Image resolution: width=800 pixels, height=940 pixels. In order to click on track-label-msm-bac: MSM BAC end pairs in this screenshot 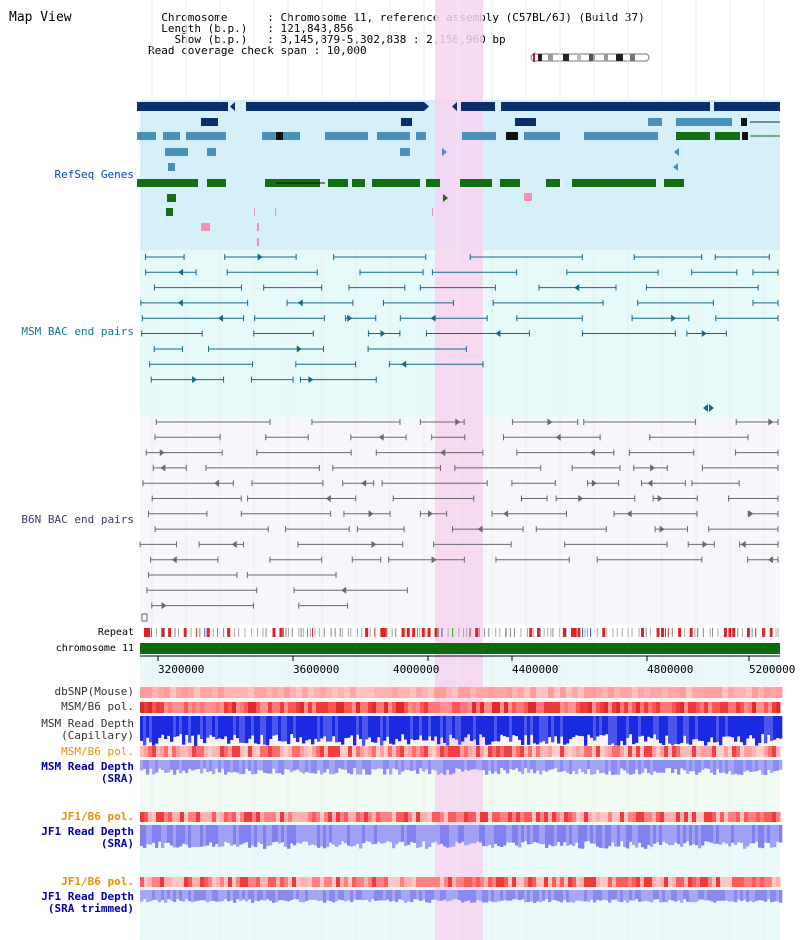, I will do `click(77, 331)`.